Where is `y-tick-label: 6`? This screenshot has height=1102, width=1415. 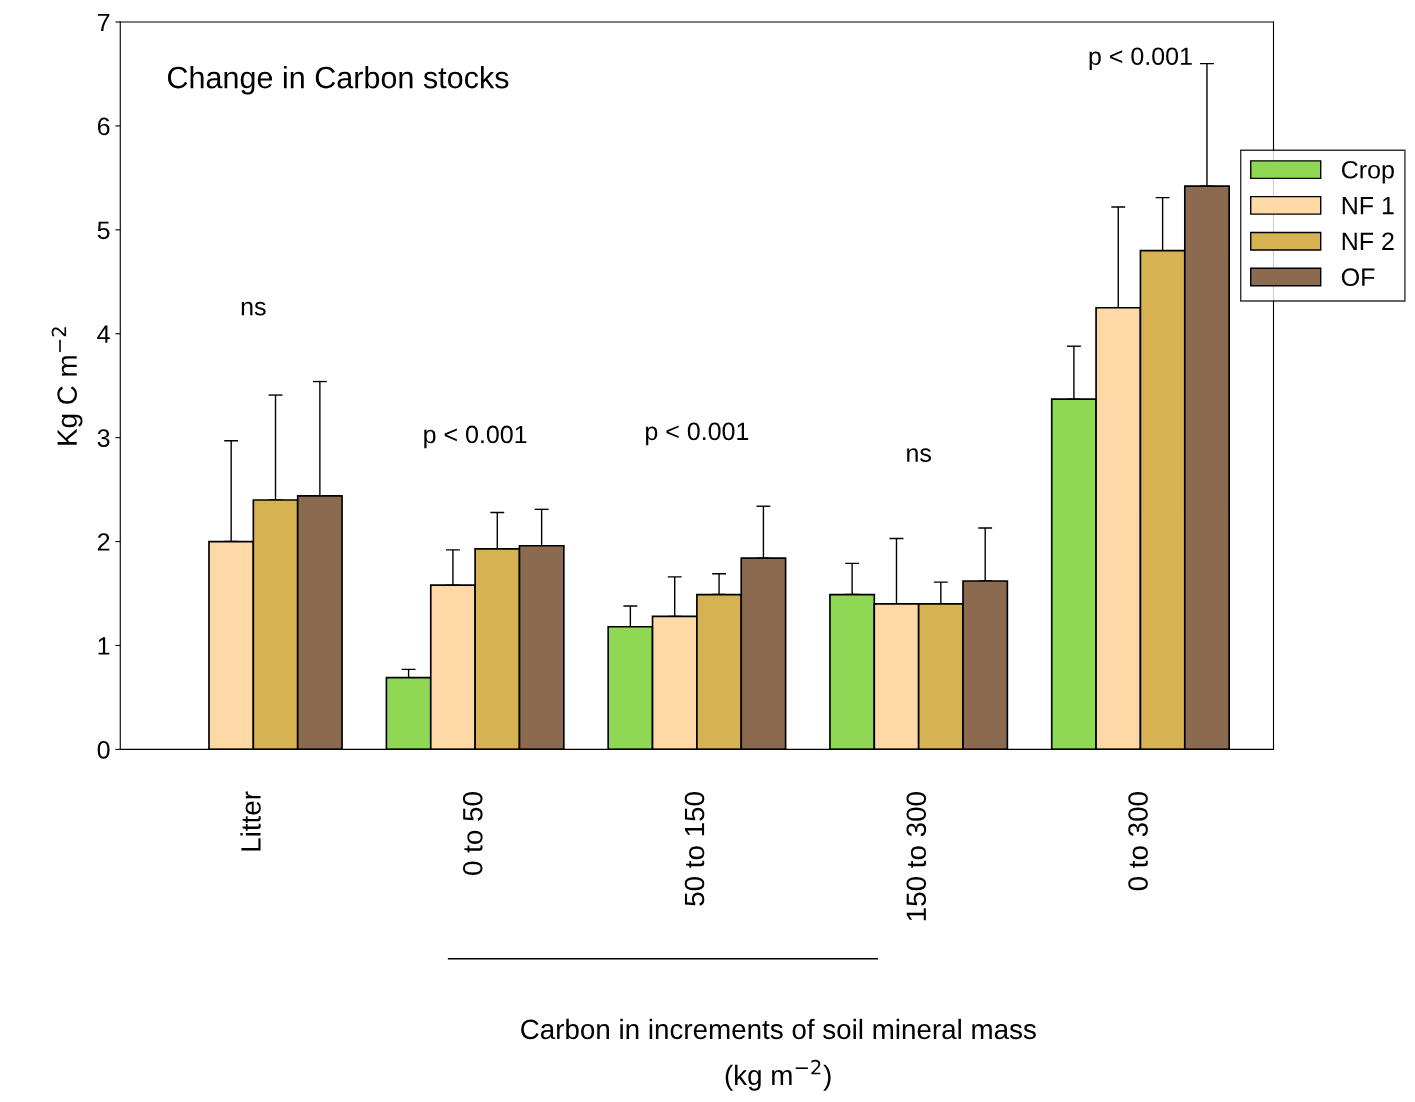 y-tick-label: 6 is located at coordinates (103, 126).